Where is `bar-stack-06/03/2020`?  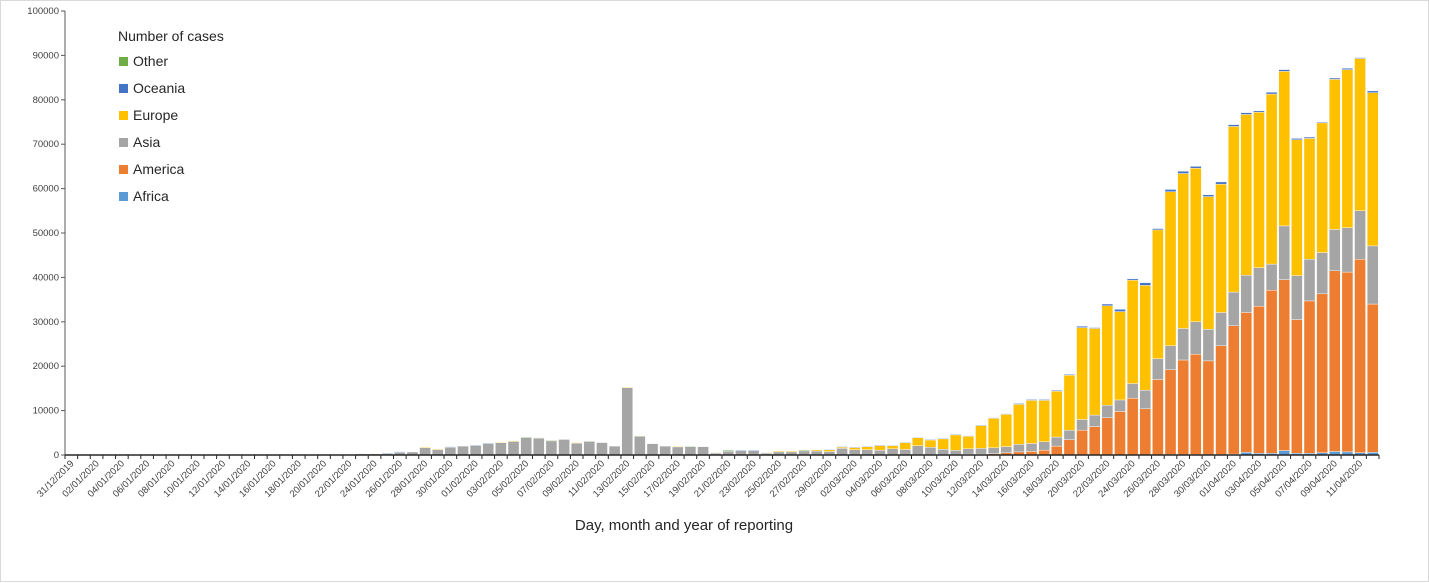
bar-stack-06/03/2020 is located at coordinates (905, 448).